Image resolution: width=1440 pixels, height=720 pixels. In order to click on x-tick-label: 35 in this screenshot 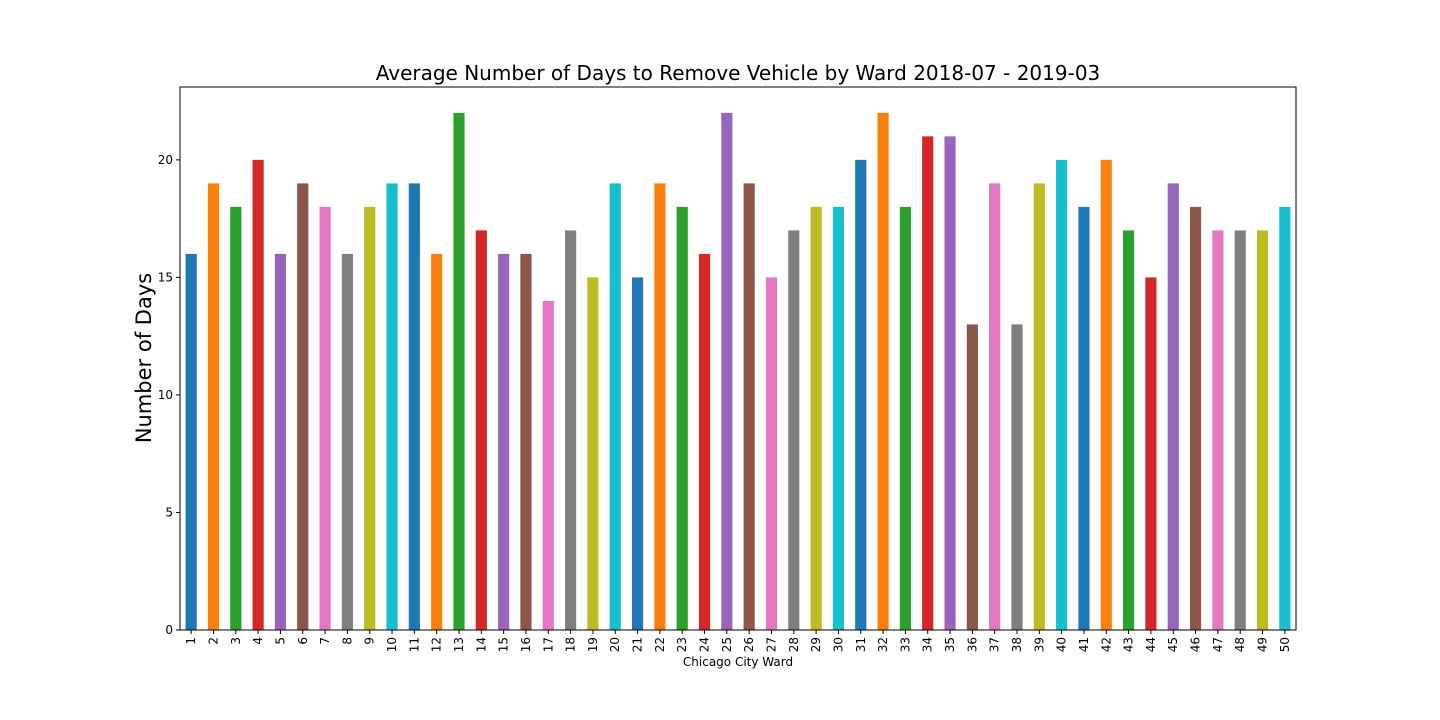, I will do `click(950, 644)`.